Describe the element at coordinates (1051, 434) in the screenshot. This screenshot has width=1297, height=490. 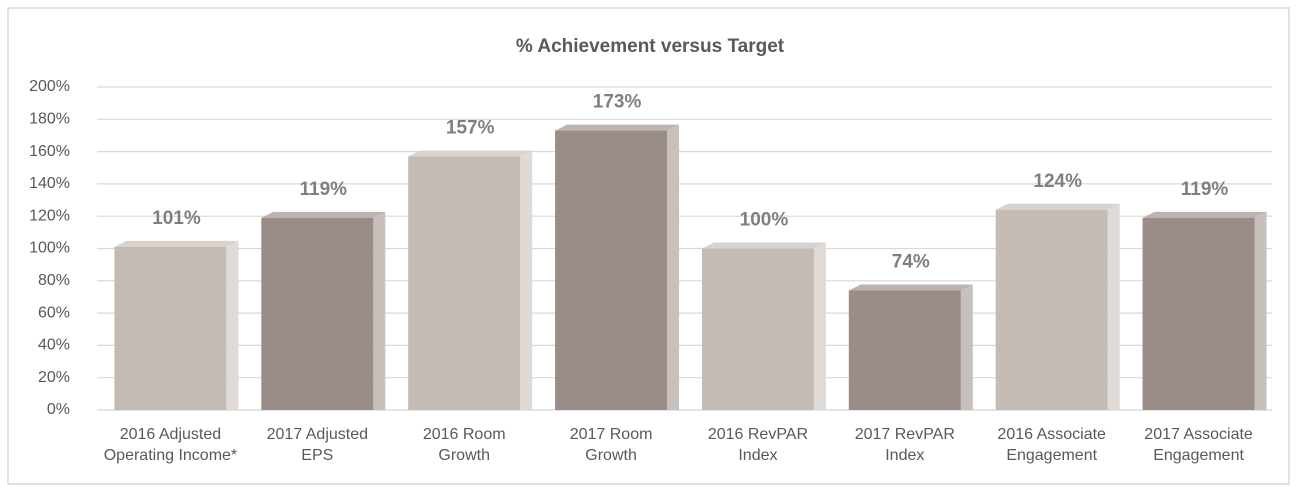
I see `x-tick-label: 2016 Associate` at that location.